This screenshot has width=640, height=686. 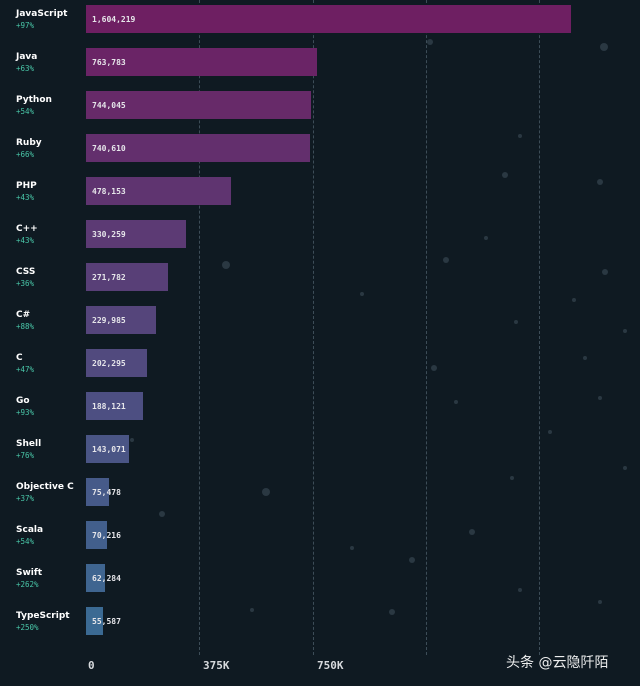 I want to click on bar-value-label: 744,045, so click(x=109, y=105).